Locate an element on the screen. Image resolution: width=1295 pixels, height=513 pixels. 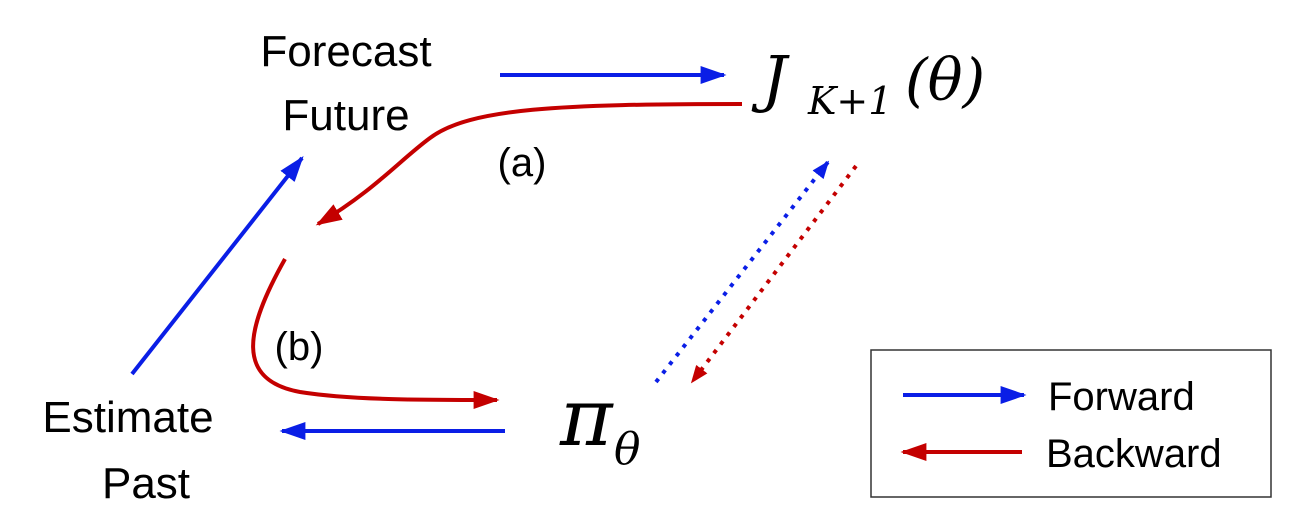
backward-arrow-a is located at coordinates (529, 164).